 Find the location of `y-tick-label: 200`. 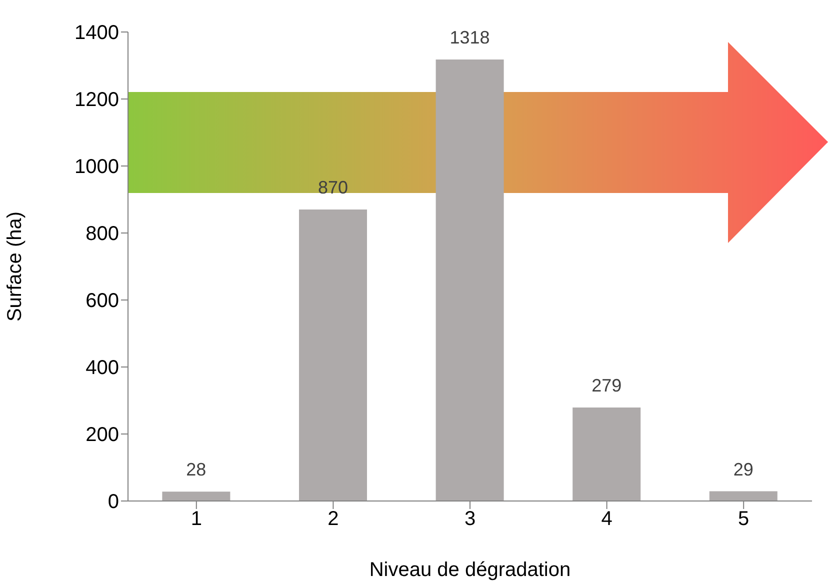

y-tick-label: 200 is located at coordinates (102, 435).